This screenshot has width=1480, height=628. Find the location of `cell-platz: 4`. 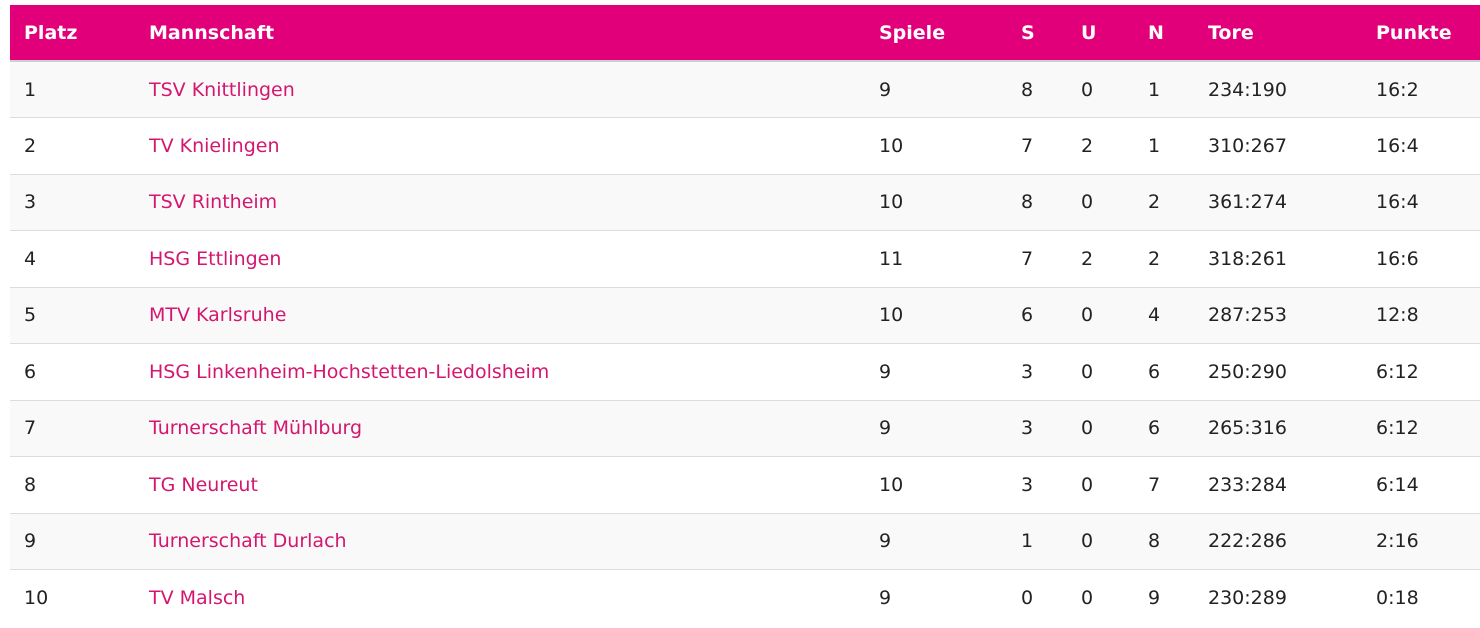

cell-platz: 4 is located at coordinates (30, 258).